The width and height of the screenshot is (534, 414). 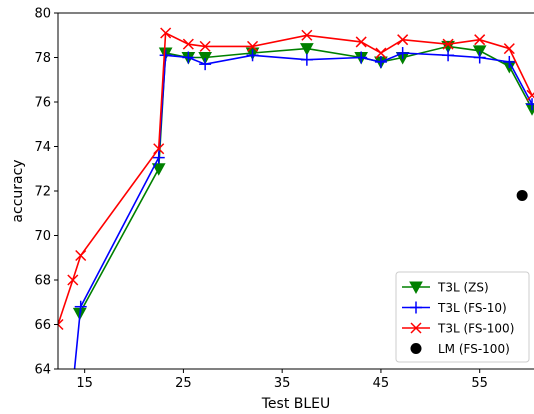 I want to click on legend-label: T3L (FS-100), so click(x=475, y=329).